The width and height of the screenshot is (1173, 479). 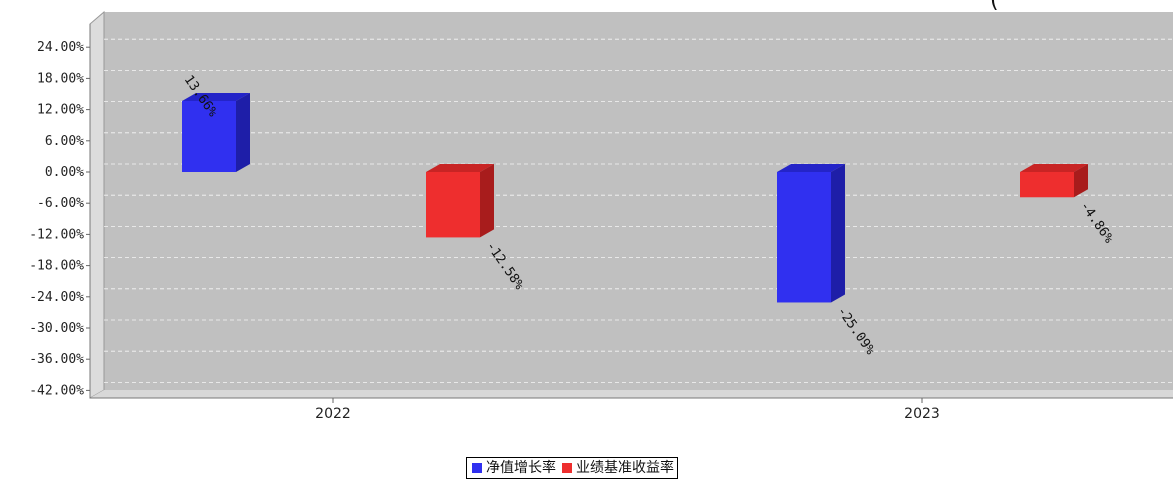 I want to click on legend-swatch-blue, so click(x=477, y=468).